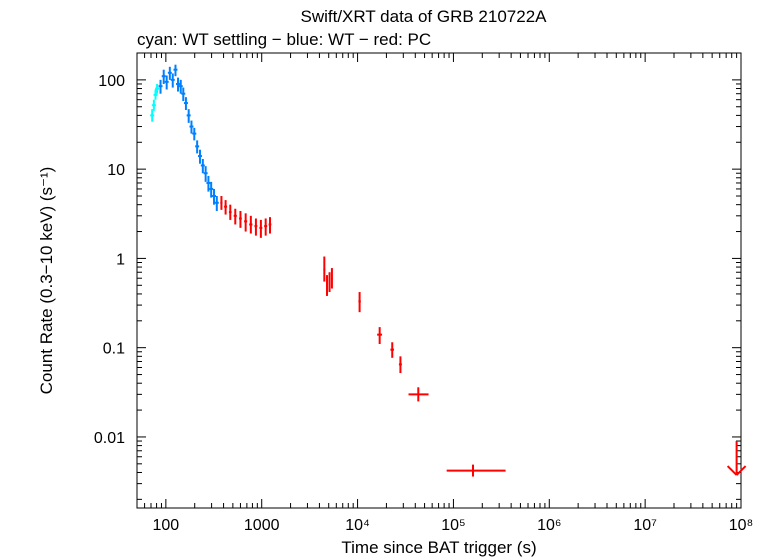  What do you see at coordinates (46, 281) in the screenshot?
I see `y-axis-label: Count Rate (0.3−10 keV) (s⁻¹)` at bounding box center [46, 281].